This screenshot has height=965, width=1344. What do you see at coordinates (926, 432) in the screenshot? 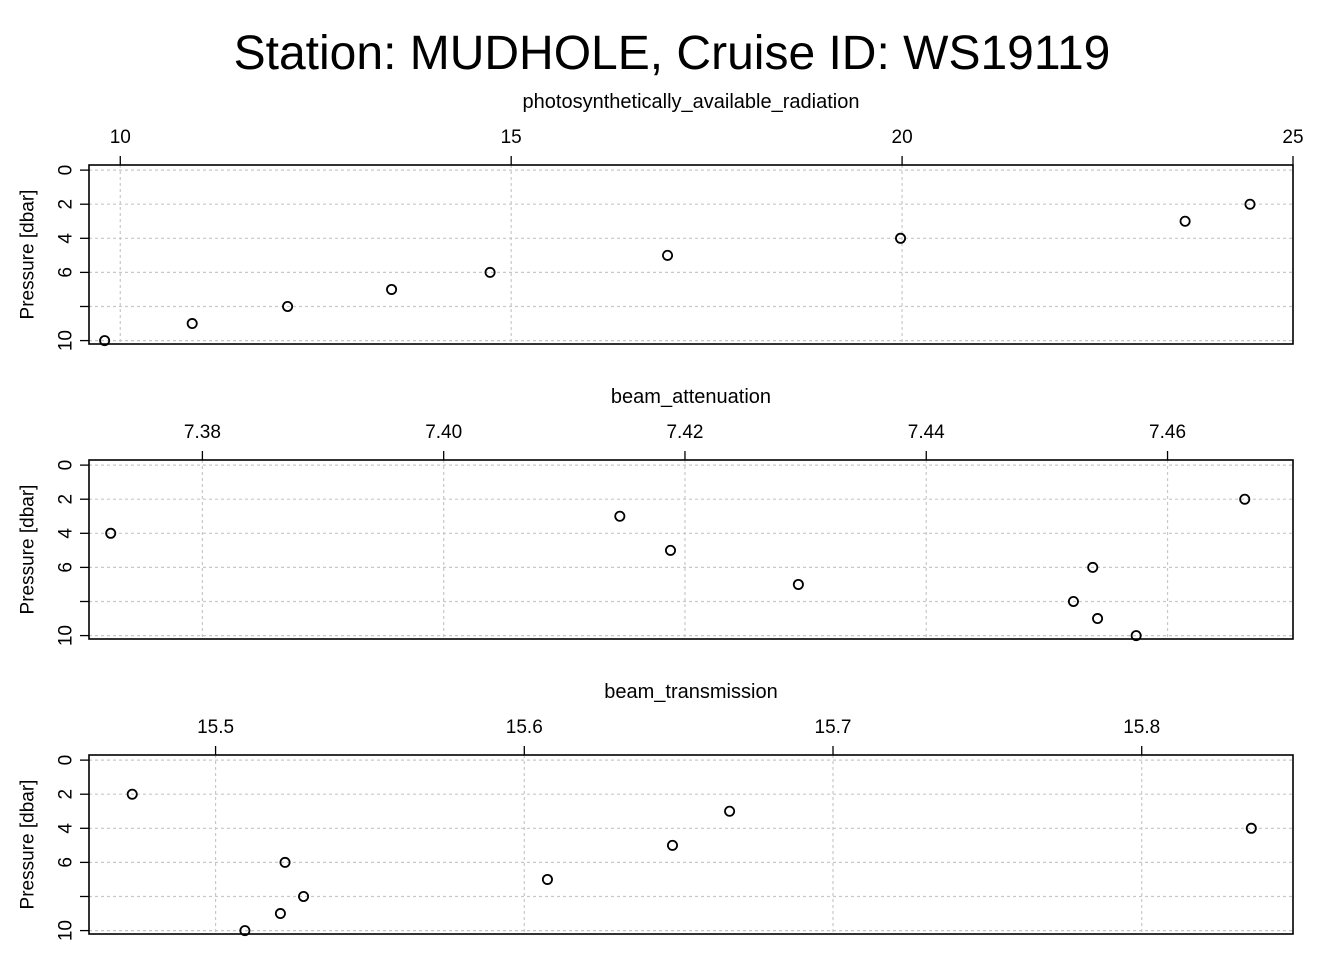
I see `x-tick-label: 7.44` at bounding box center [926, 432].